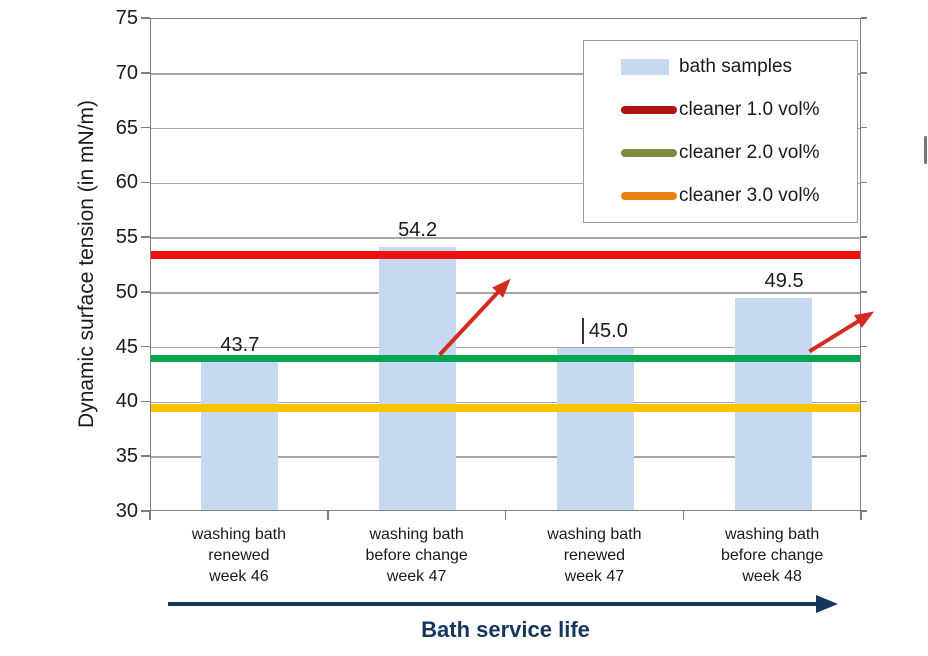 The width and height of the screenshot is (928, 656). Describe the element at coordinates (126, 291) in the screenshot. I see `y-axis-tick-label: 50` at that location.